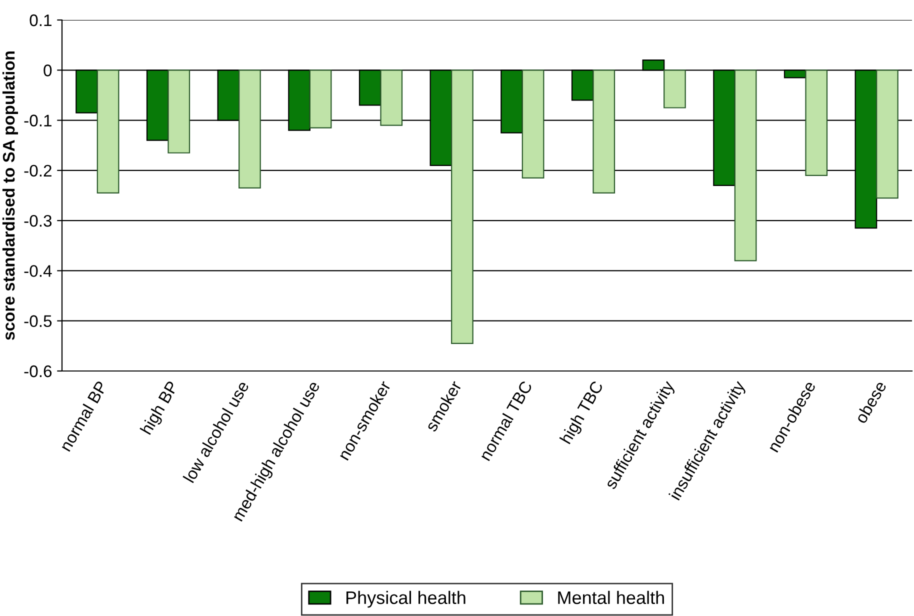 Image resolution: width=914 pixels, height=616 pixels. Describe the element at coordinates (406, 599) in the screenshot. I see `legend-label: Physical health` at that location.